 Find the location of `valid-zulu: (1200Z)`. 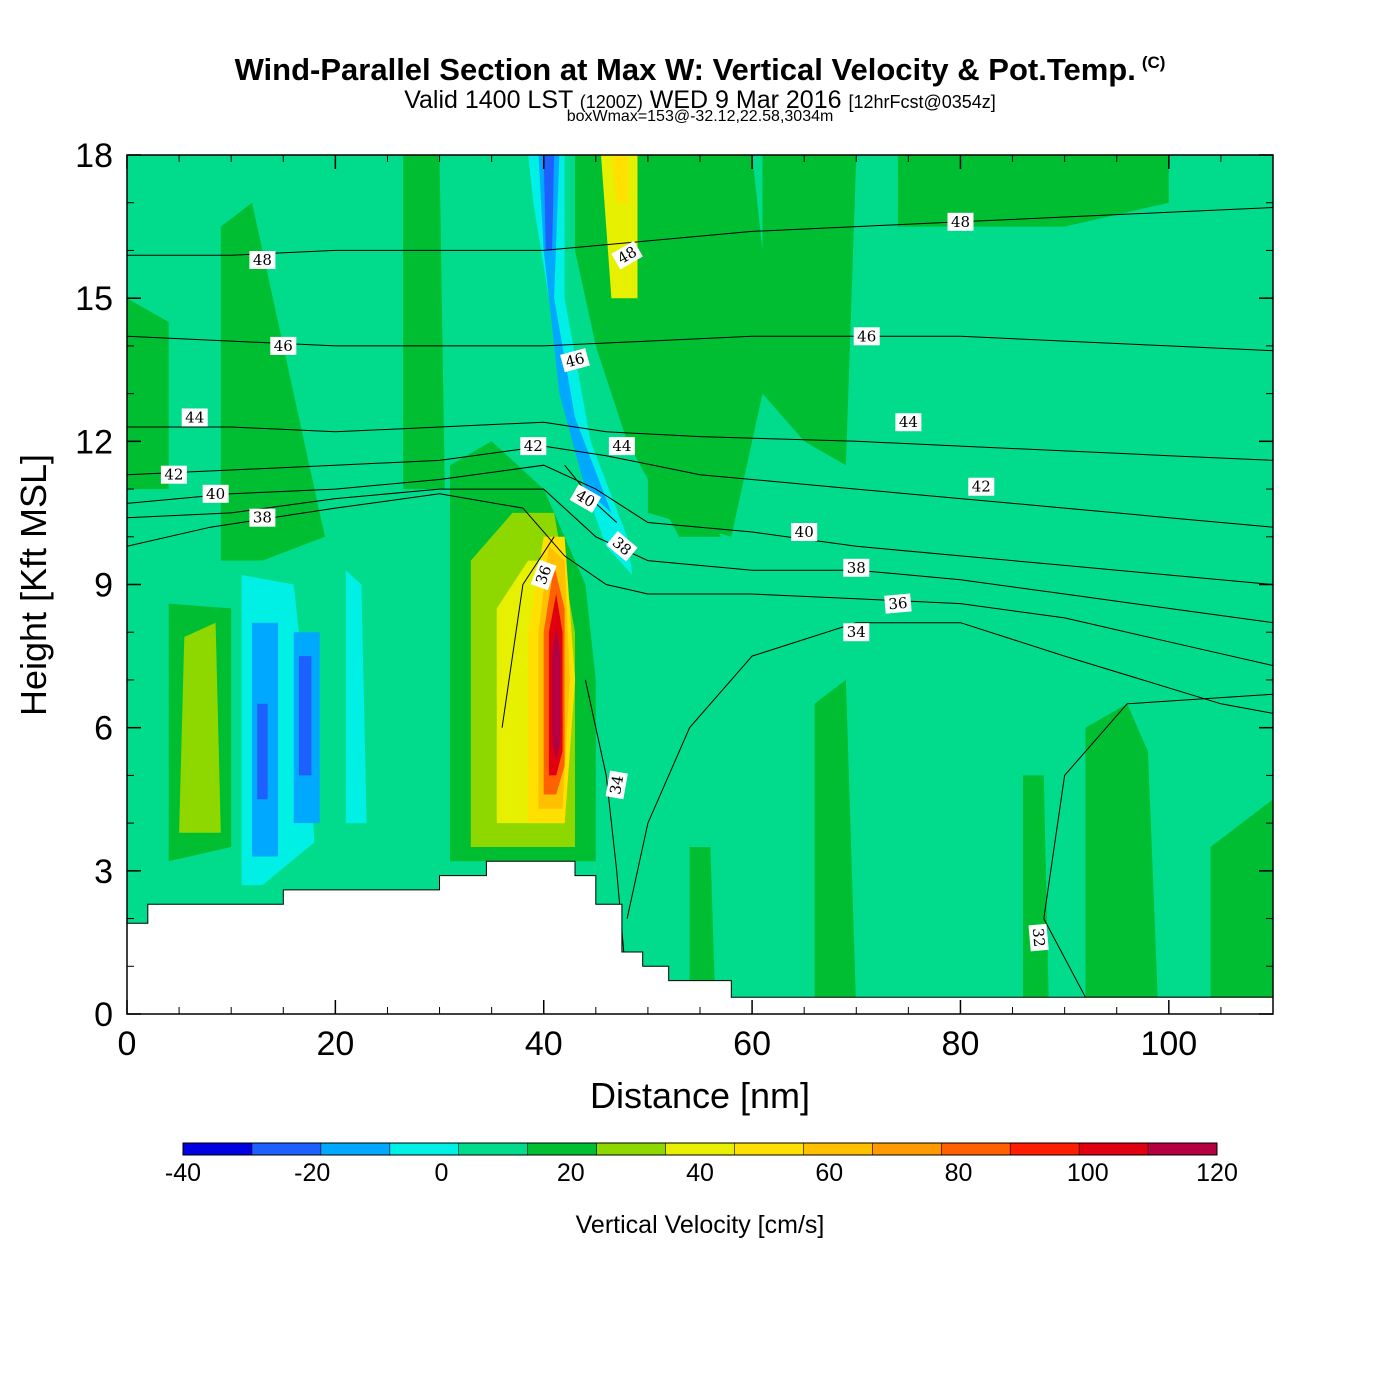

valid-zulu: (1200Z) is located at coordinates (611, 102).